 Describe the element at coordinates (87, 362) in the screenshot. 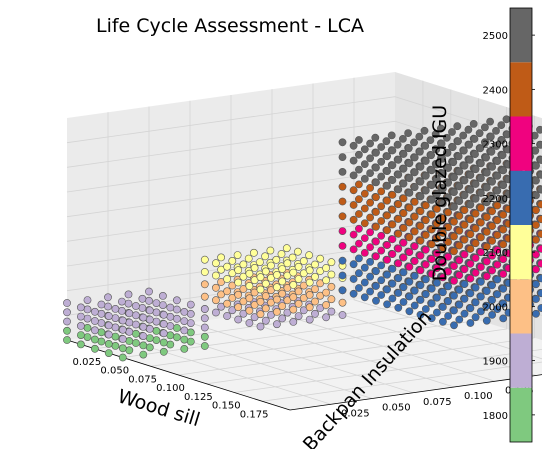

I see `x-tick-label: 0.025` at that location.